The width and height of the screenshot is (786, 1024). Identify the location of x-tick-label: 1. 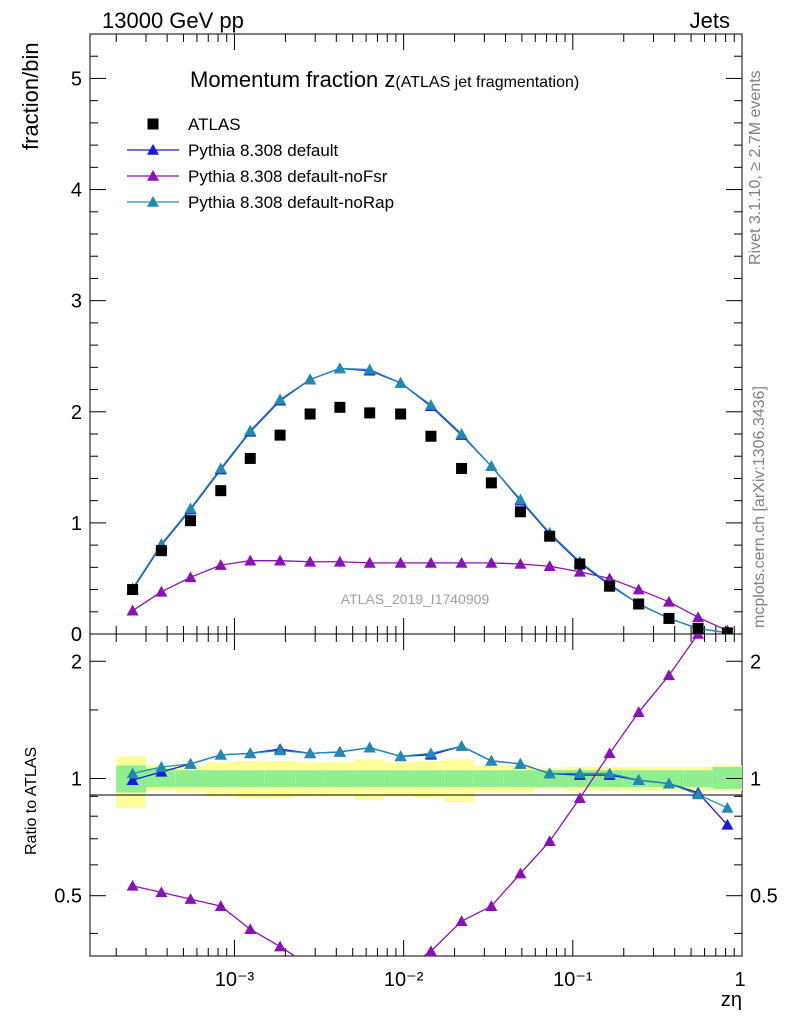
(739, 980).